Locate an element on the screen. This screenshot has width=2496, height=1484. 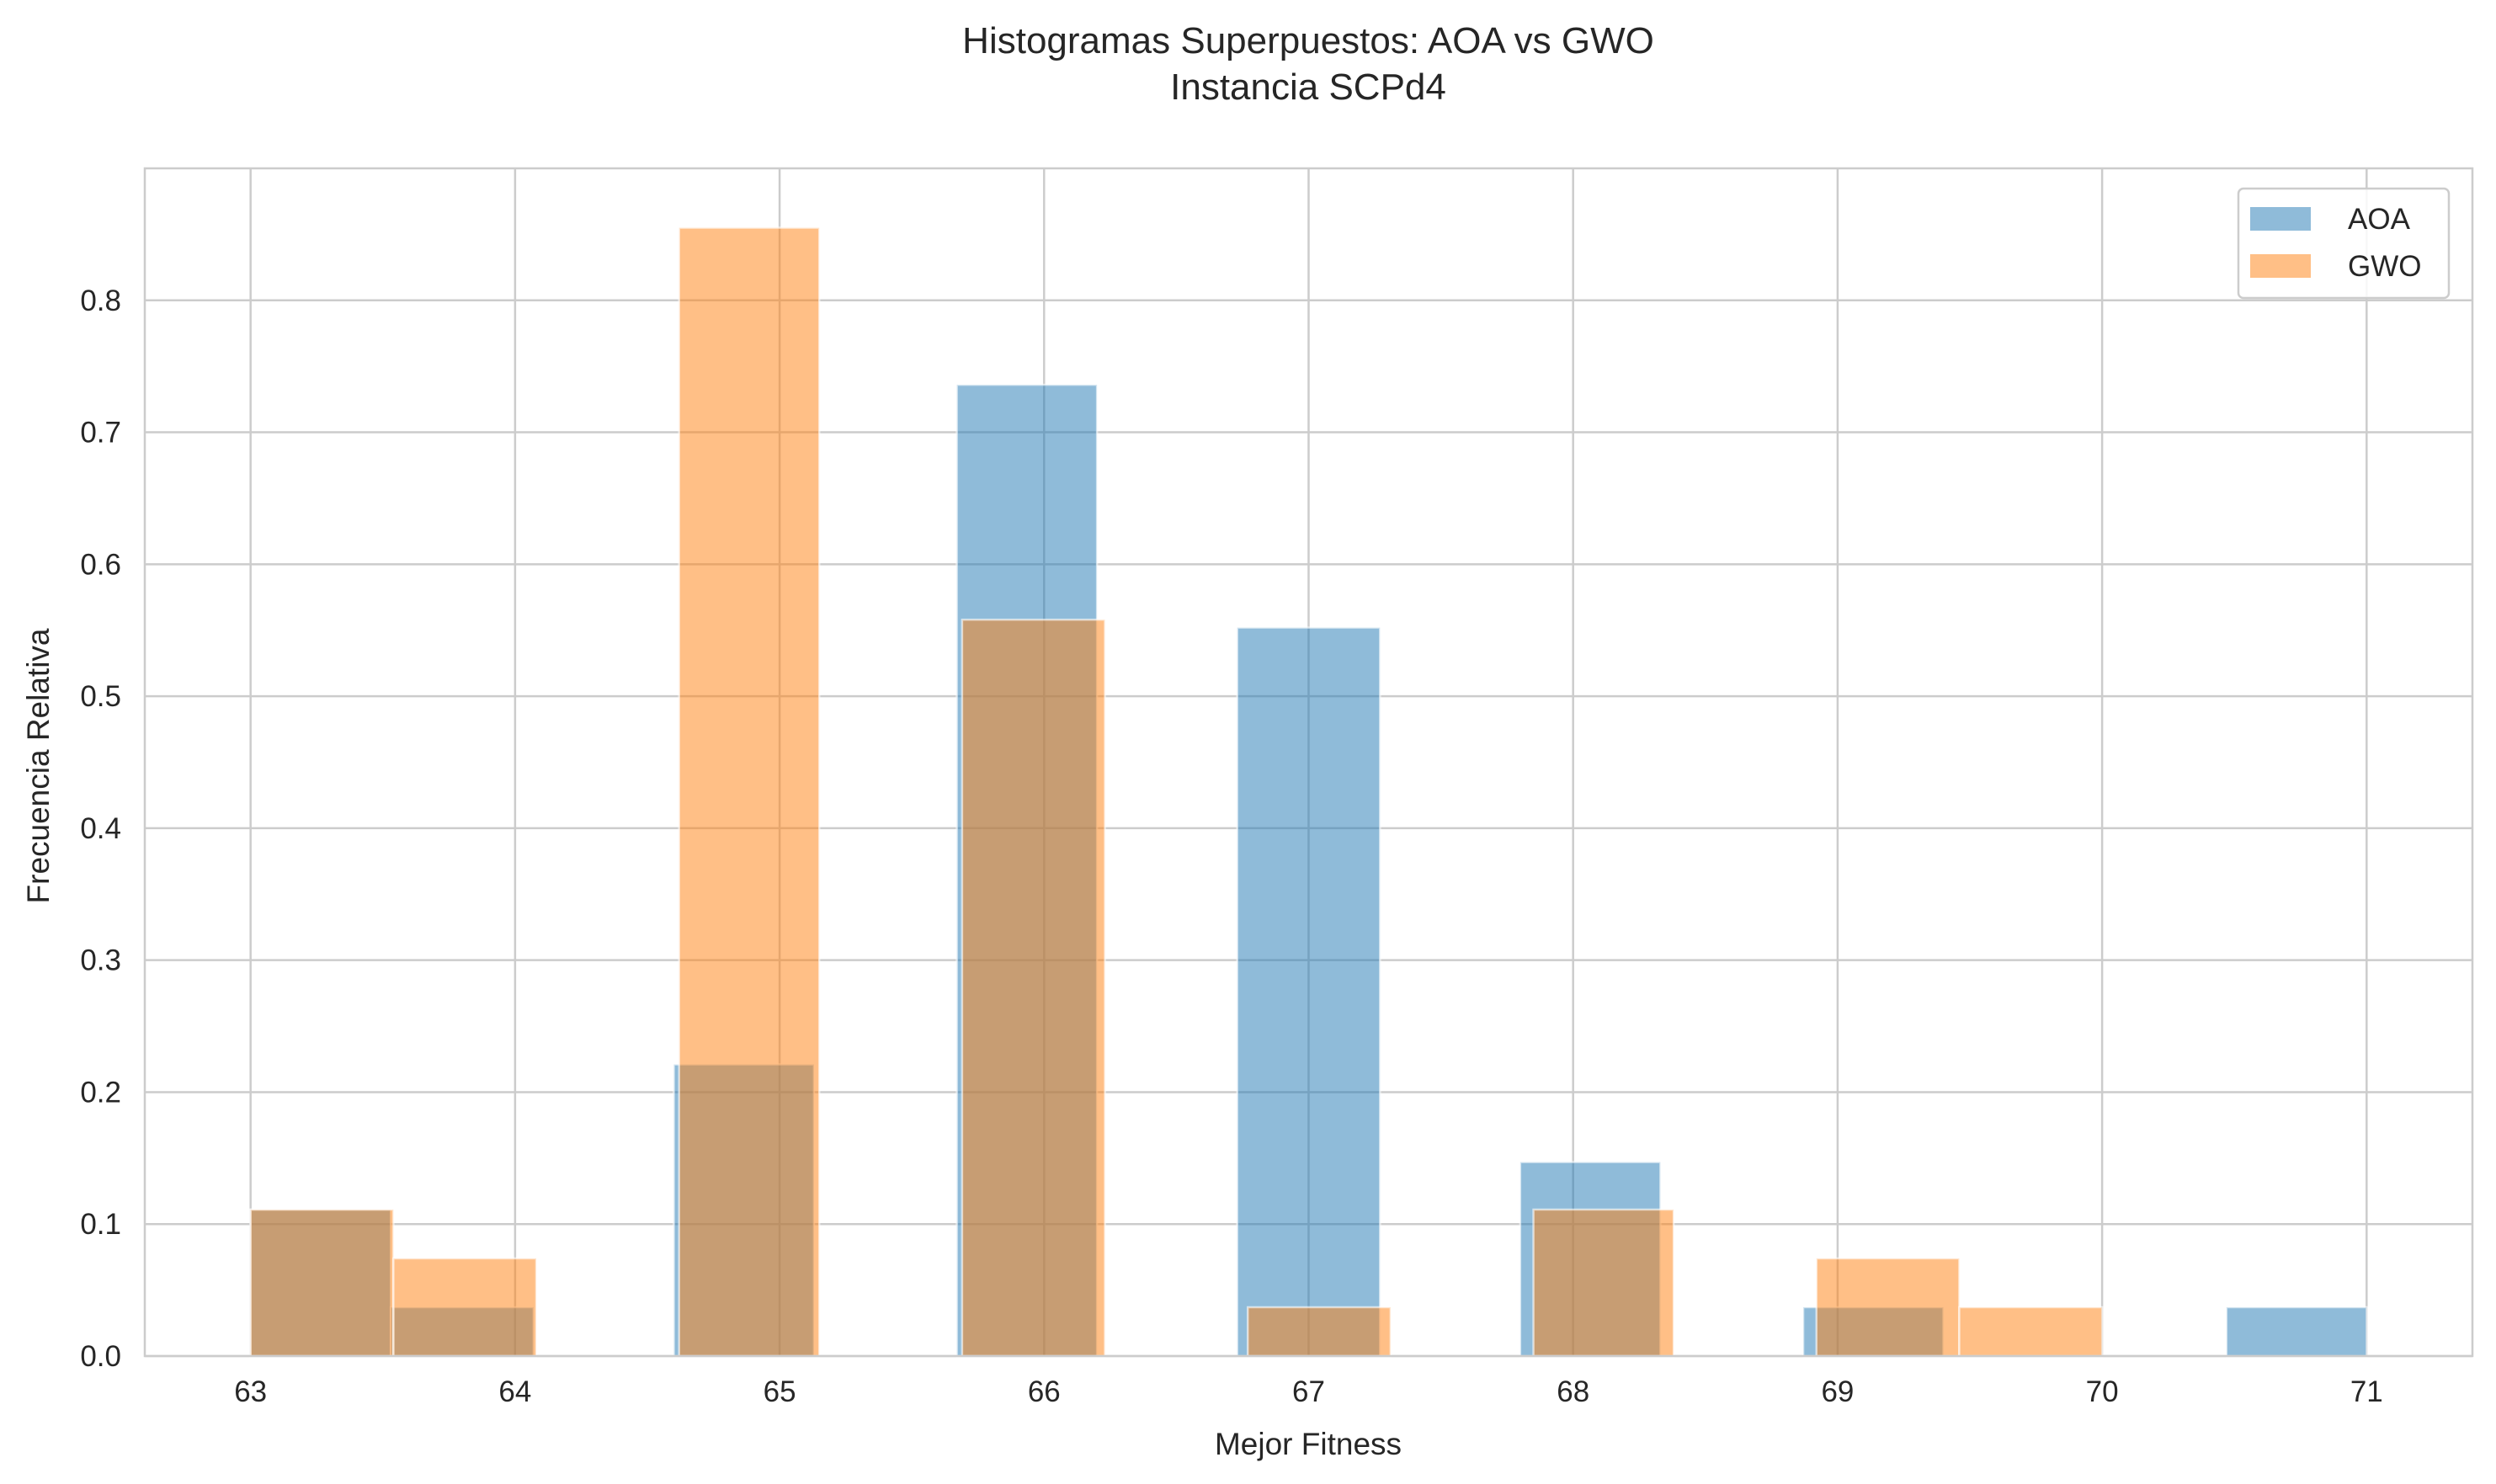
y-tick-label: 0.6 is located at coordinates (100, 564).